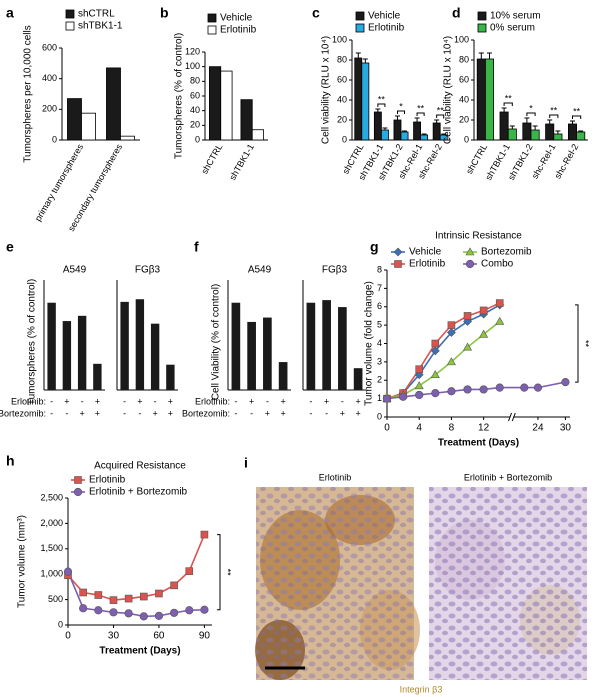 This screenshot has height=697, width=600. Describe the element at coordinates (531, 108) in the screenshot. I see `significance-label: *` at that location.